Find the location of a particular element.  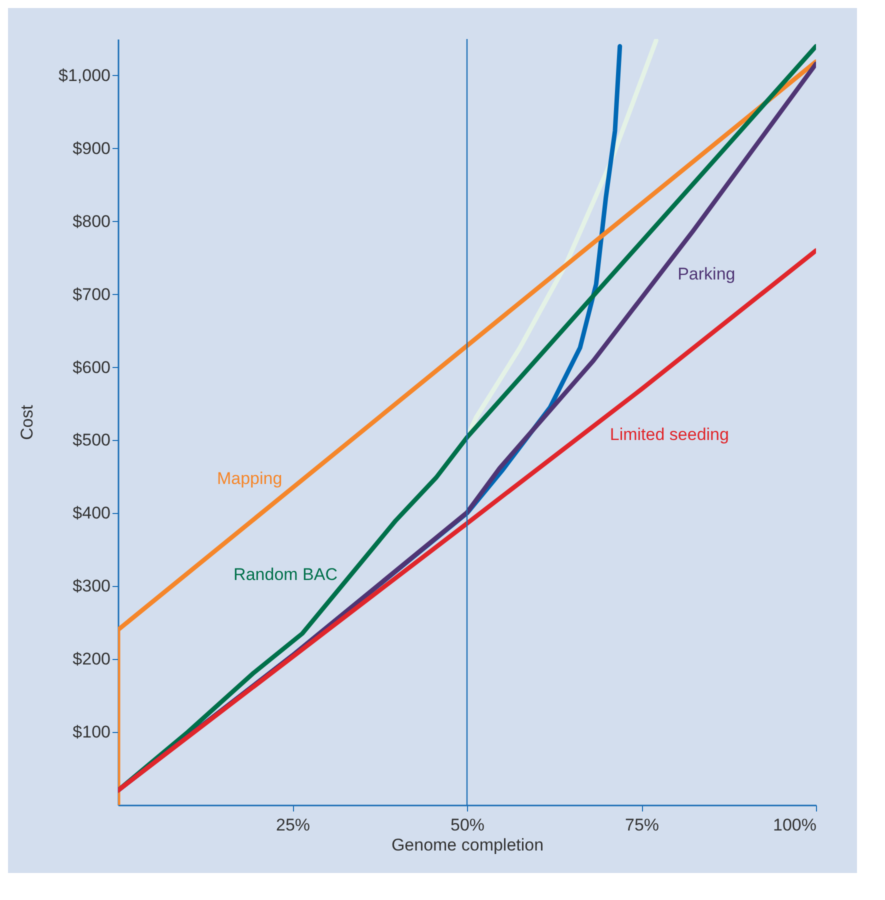

y-tick-label: $300 is located at coordinates (91, 586).